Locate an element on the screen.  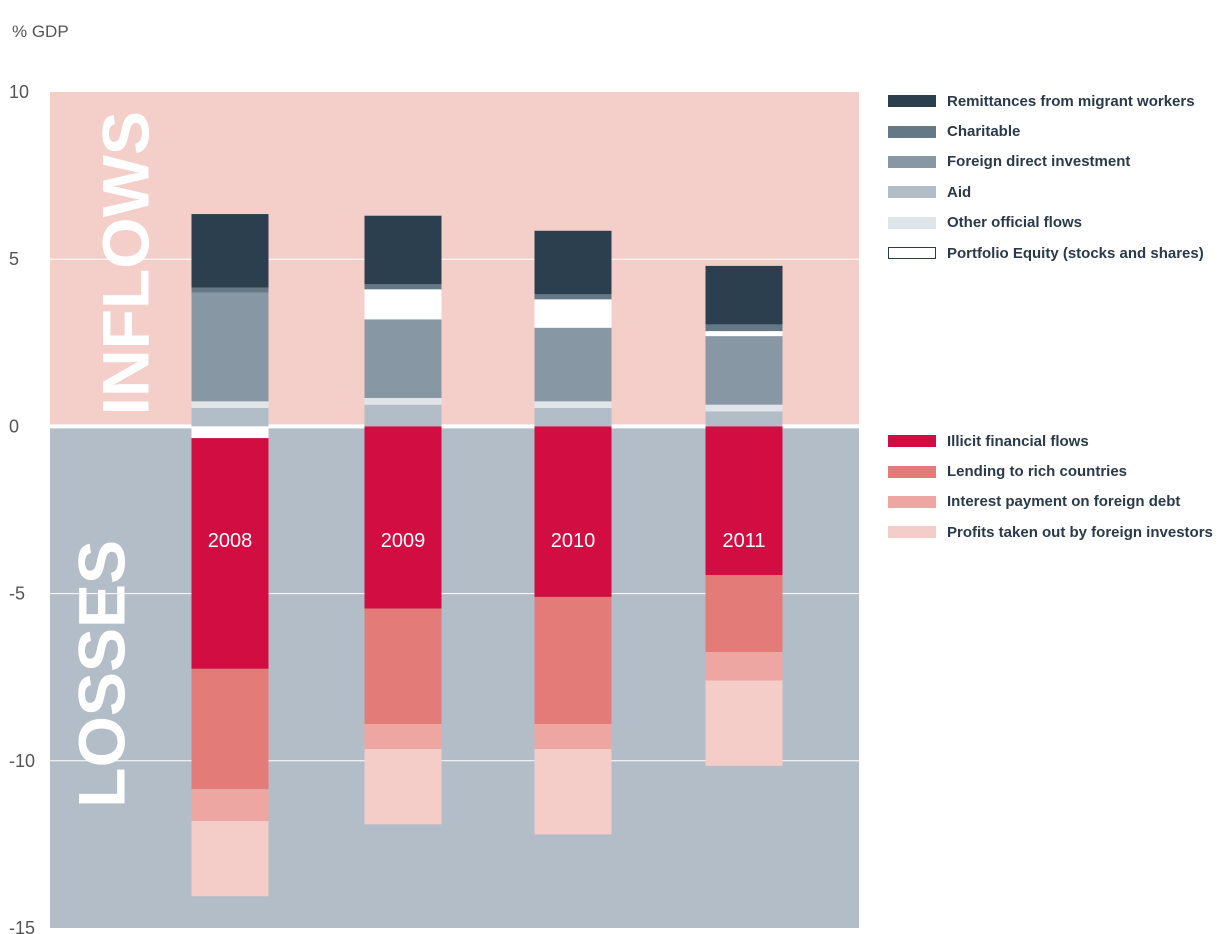
y-tick-label: -10 is located at coordinates (22, 761).